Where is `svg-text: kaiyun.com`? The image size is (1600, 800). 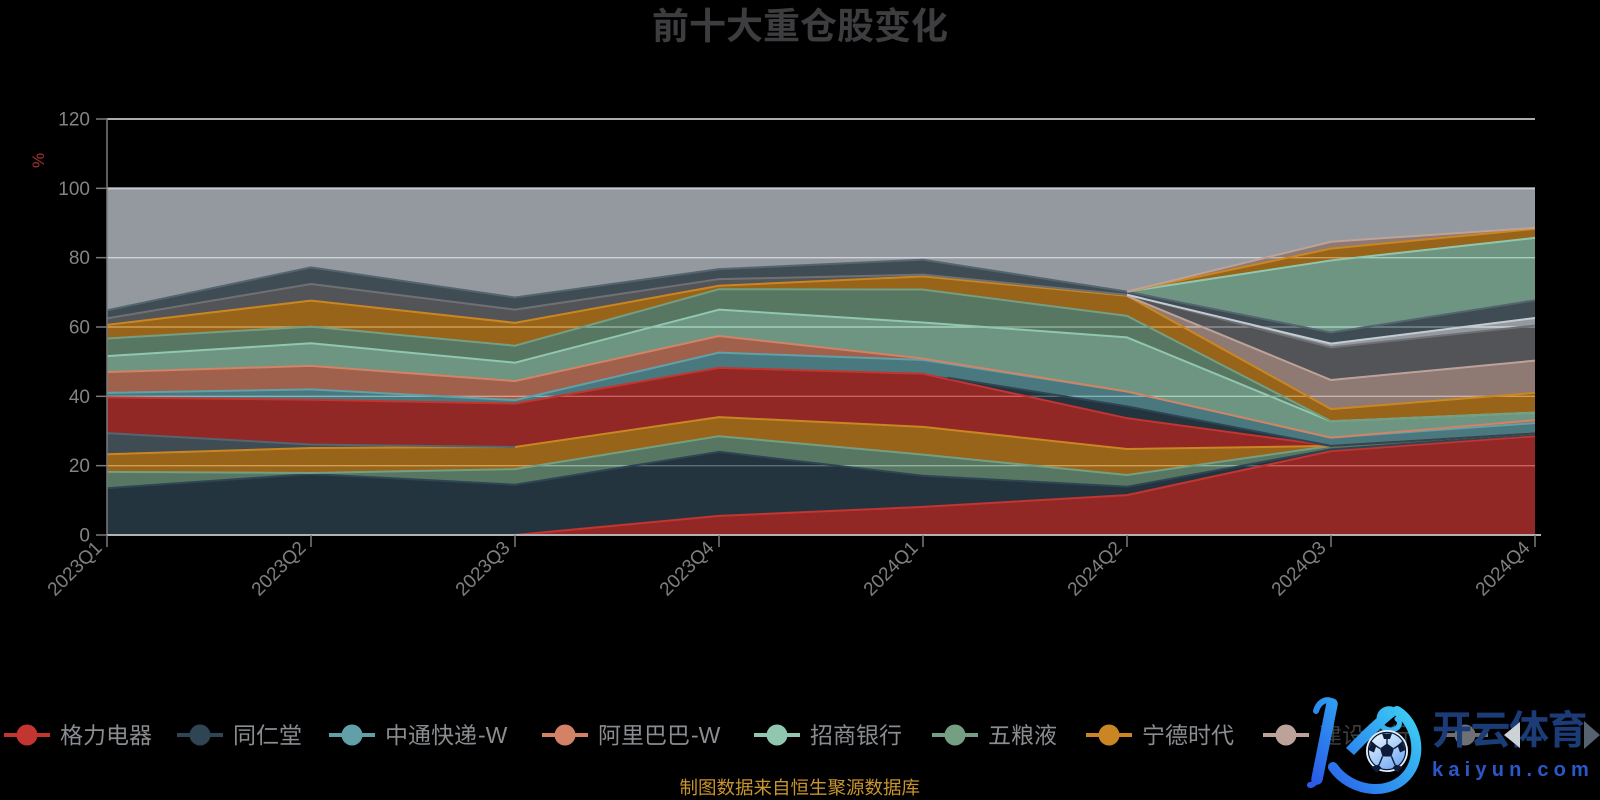 svg-text: kaiyun.com is located at coordinates (1513, 770).